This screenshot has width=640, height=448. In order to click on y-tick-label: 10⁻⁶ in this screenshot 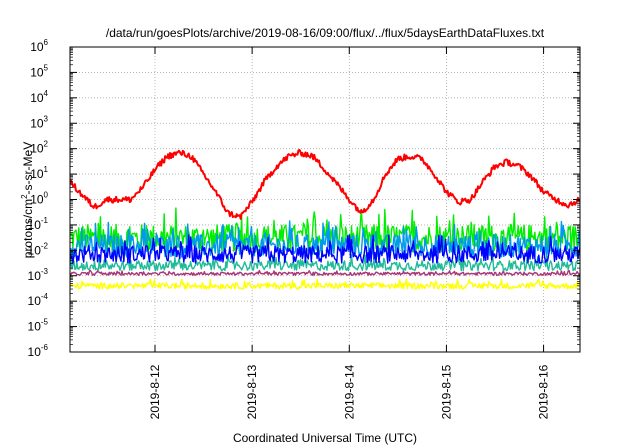, I will do `click(38, 351)`.